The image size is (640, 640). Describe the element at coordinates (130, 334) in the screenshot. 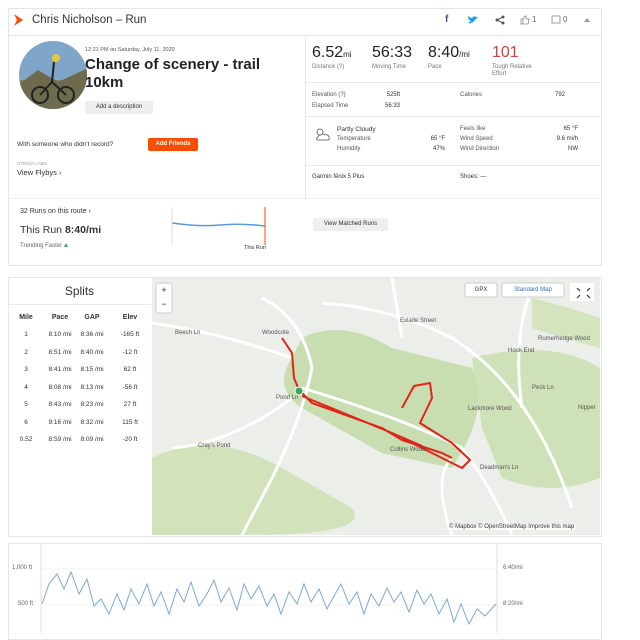

I see `splits-cell: -165 ft` at that location.